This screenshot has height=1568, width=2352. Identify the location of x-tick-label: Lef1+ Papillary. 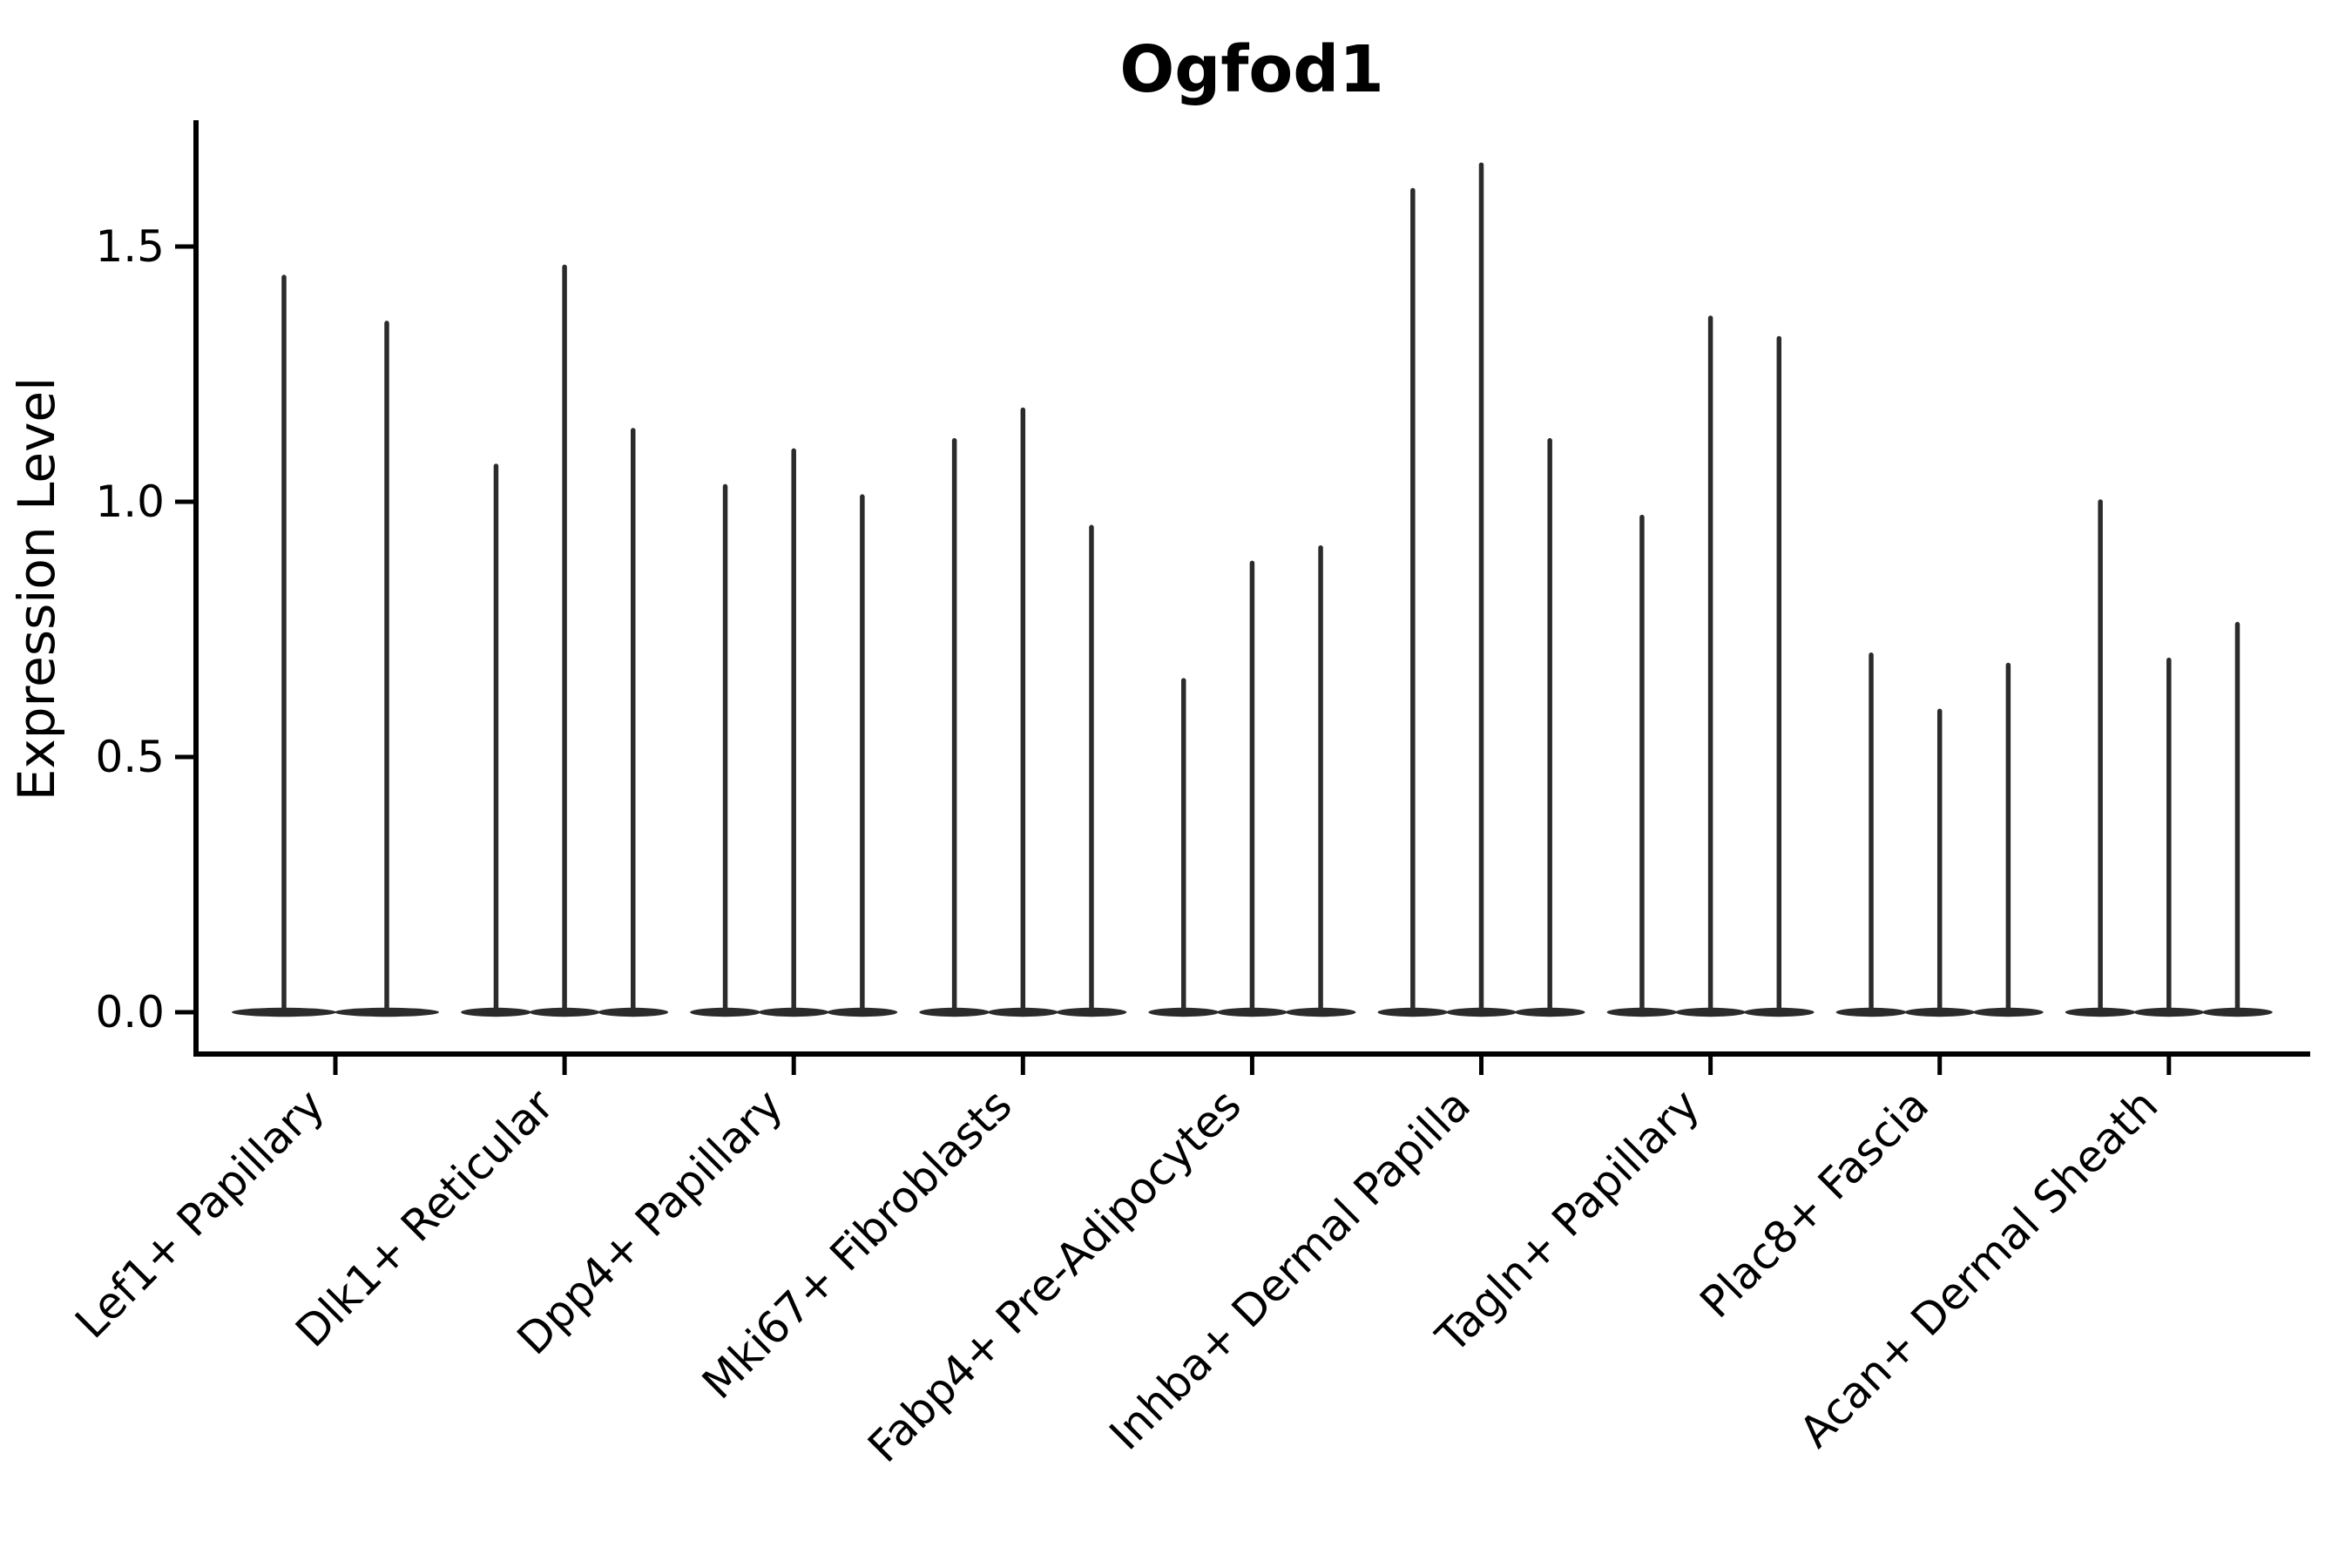
(199, 1213).